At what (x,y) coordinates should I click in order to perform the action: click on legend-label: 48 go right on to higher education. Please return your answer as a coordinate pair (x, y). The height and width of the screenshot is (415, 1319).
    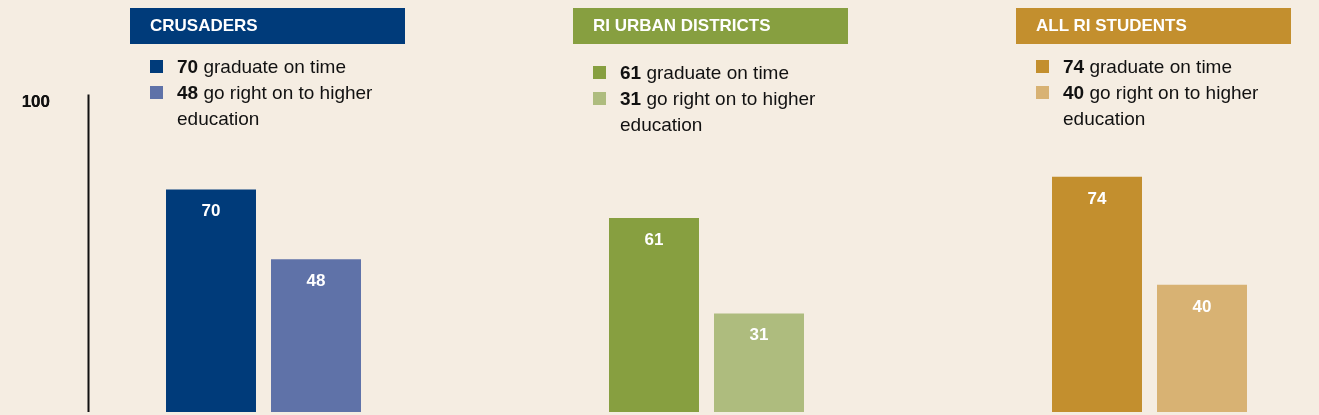
    Looking at the image, I should click on (275, 105).